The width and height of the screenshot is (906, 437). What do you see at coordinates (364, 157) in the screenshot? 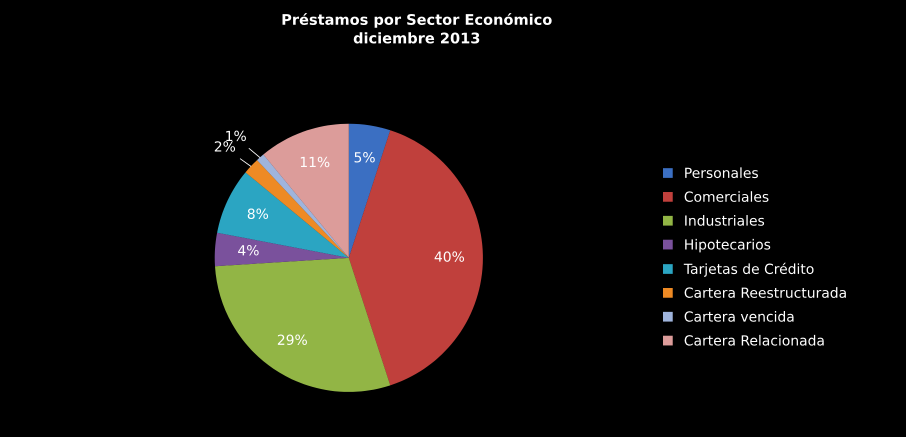
I see `data-label: 5%` at bounding box center [364, 157].